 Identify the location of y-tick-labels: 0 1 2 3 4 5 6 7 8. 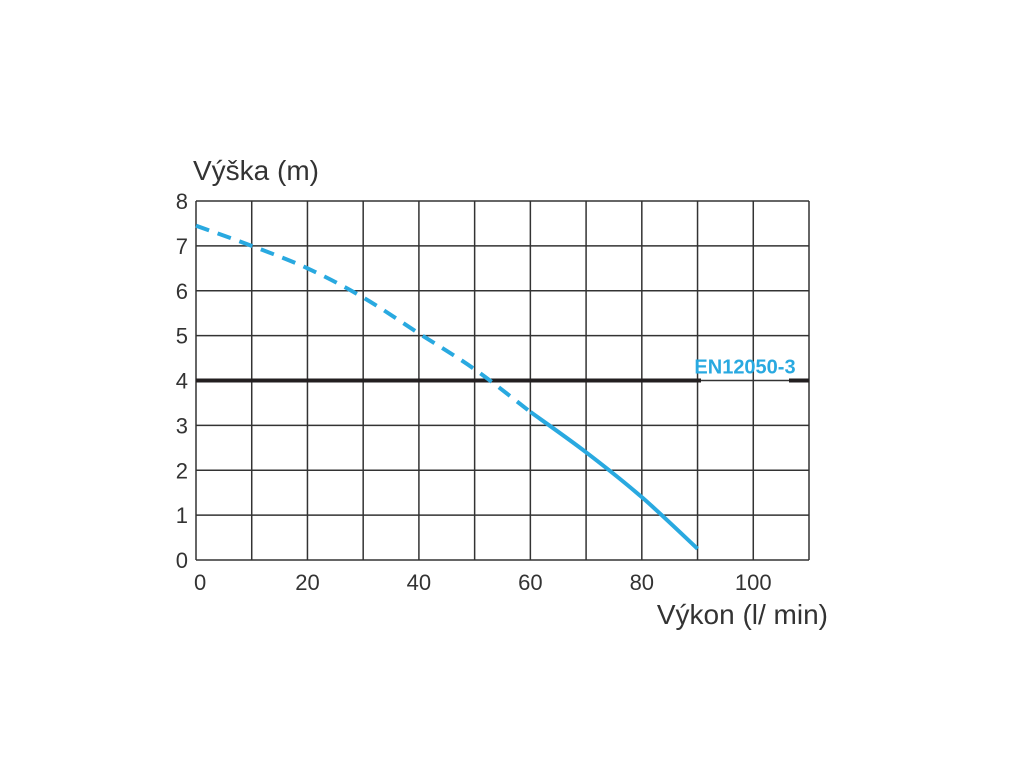
(182, 381).